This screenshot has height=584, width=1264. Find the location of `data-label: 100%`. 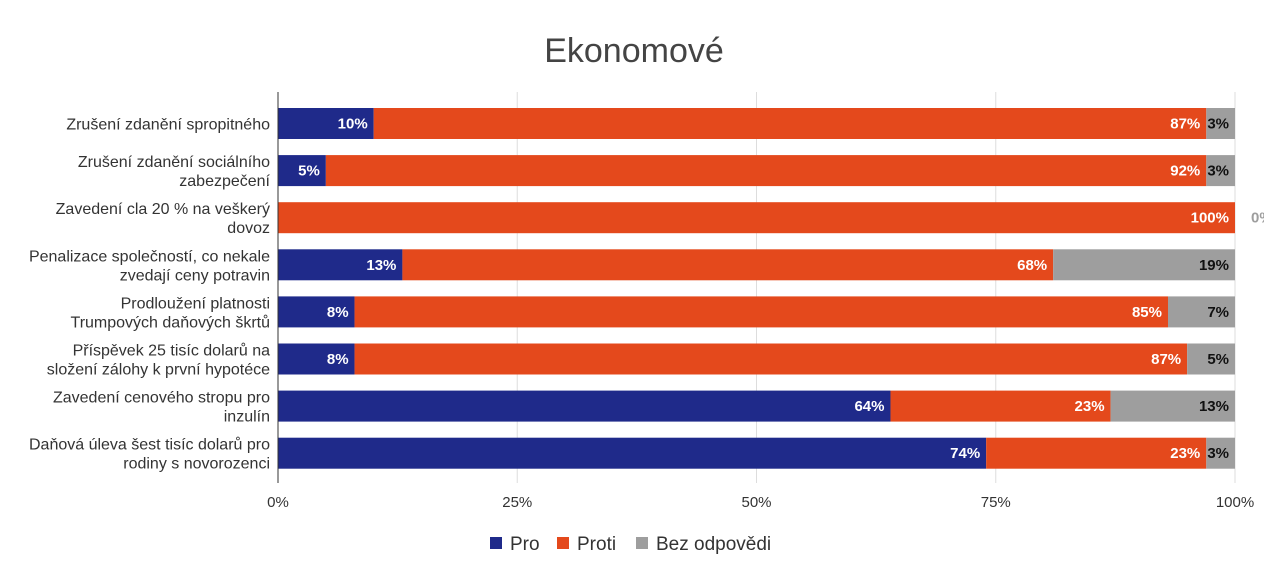

data-label: 100% is located at coordinates (1210, 218).